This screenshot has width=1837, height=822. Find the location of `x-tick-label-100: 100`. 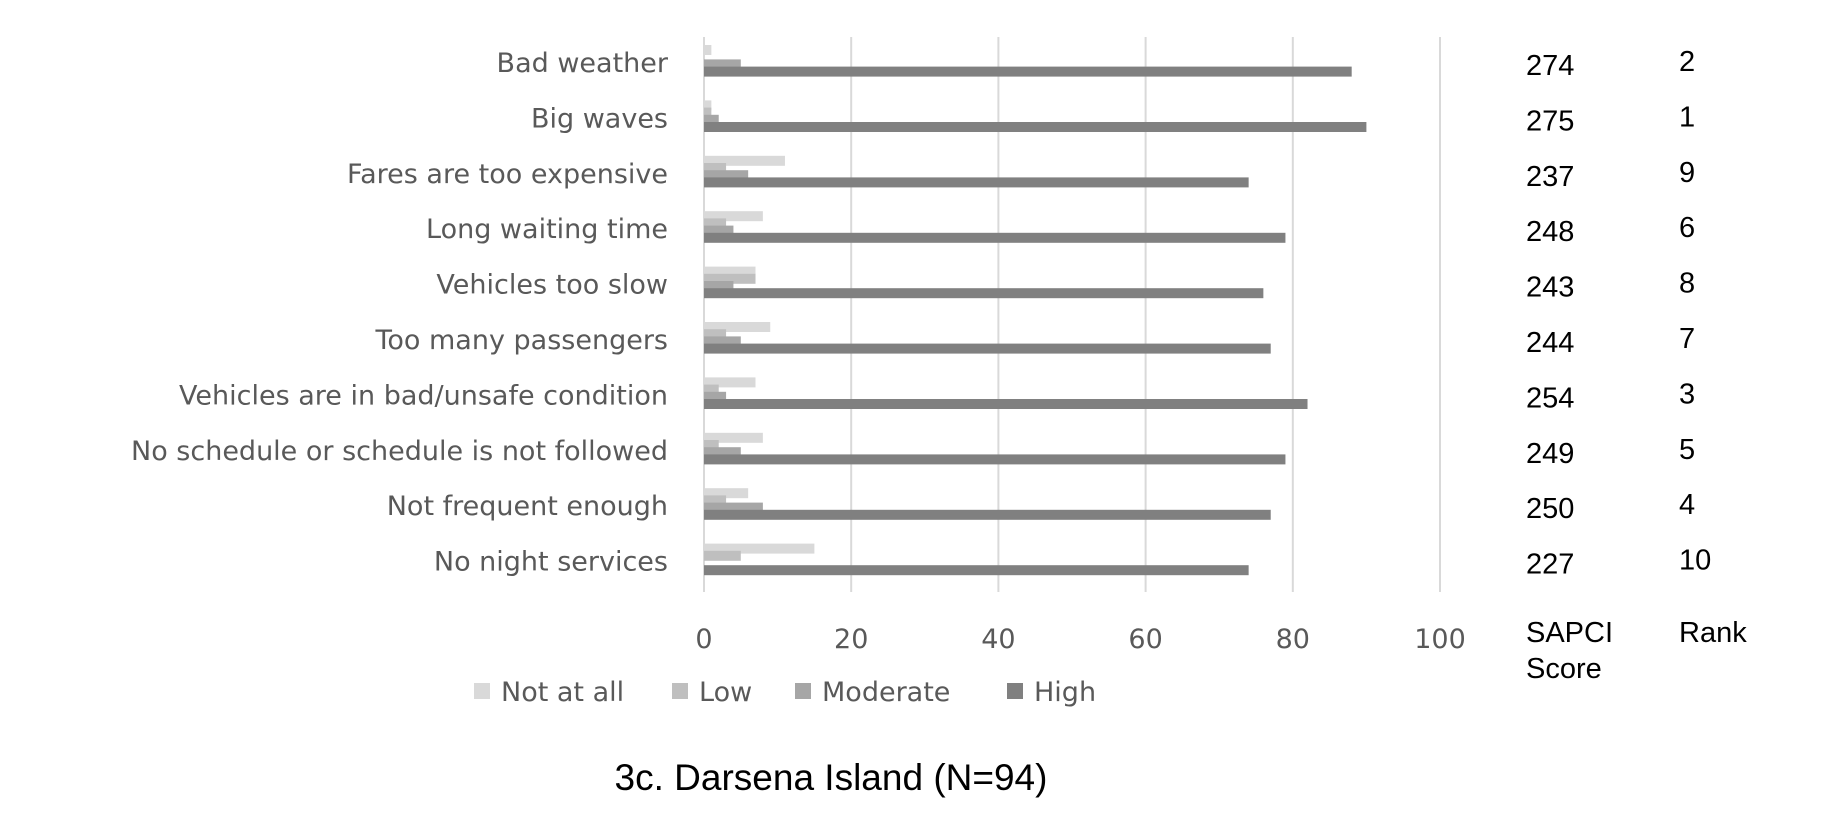

x-tick-label-100: 100 is located at coordinates (1440, 639).